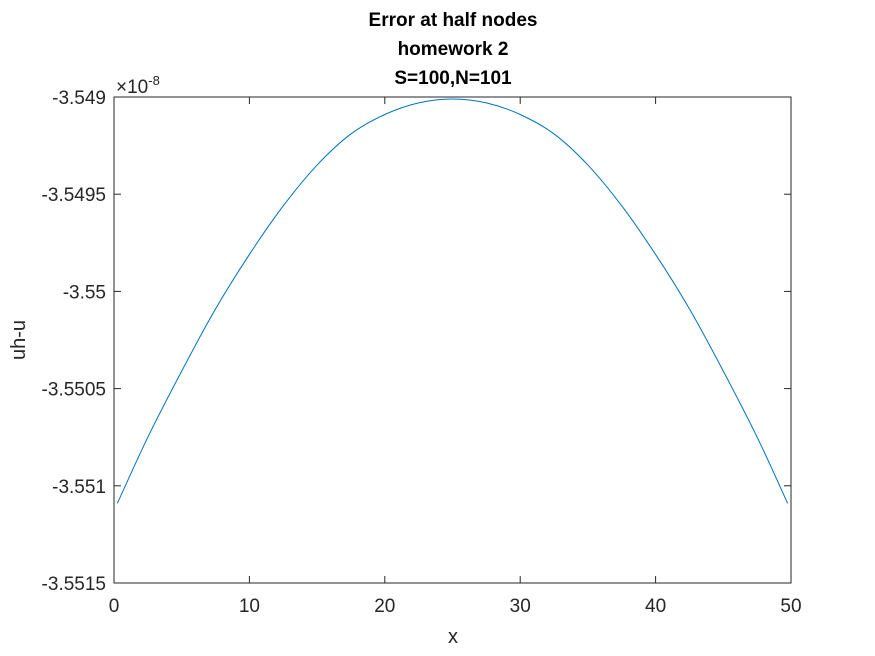  What do you see at coordinates (384, 606) in the screenshot?
I see `x-tick-label: 20` at bounding box center [384, 606].